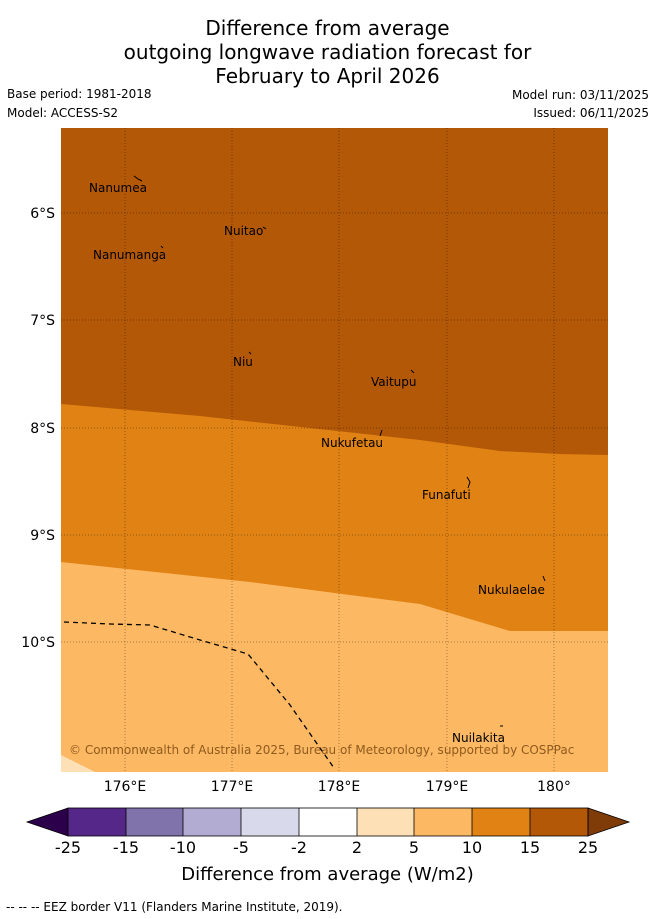 The width and height of the screenshot is (655, 919). Describe the element at coordinates (250, 353) in the screenshot. I see `island-shape-niu` at that location.